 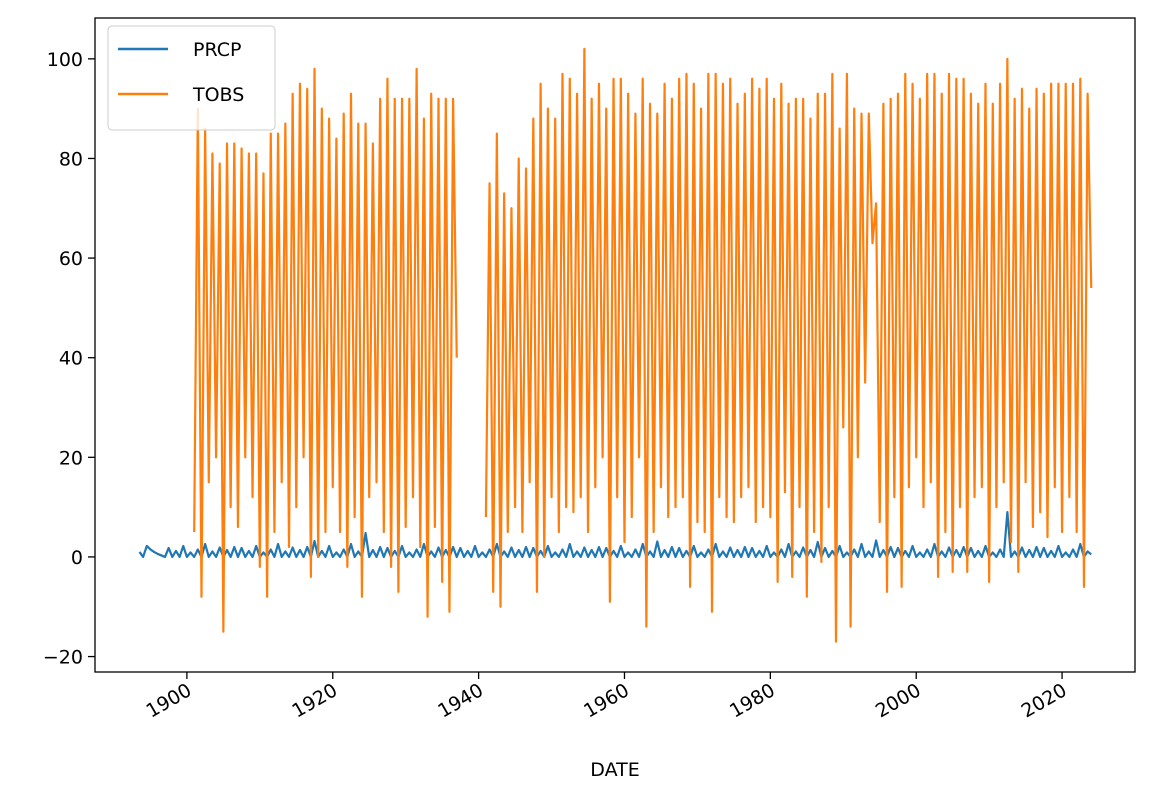 I want to click on legend-box, so click(x=191, y=78).